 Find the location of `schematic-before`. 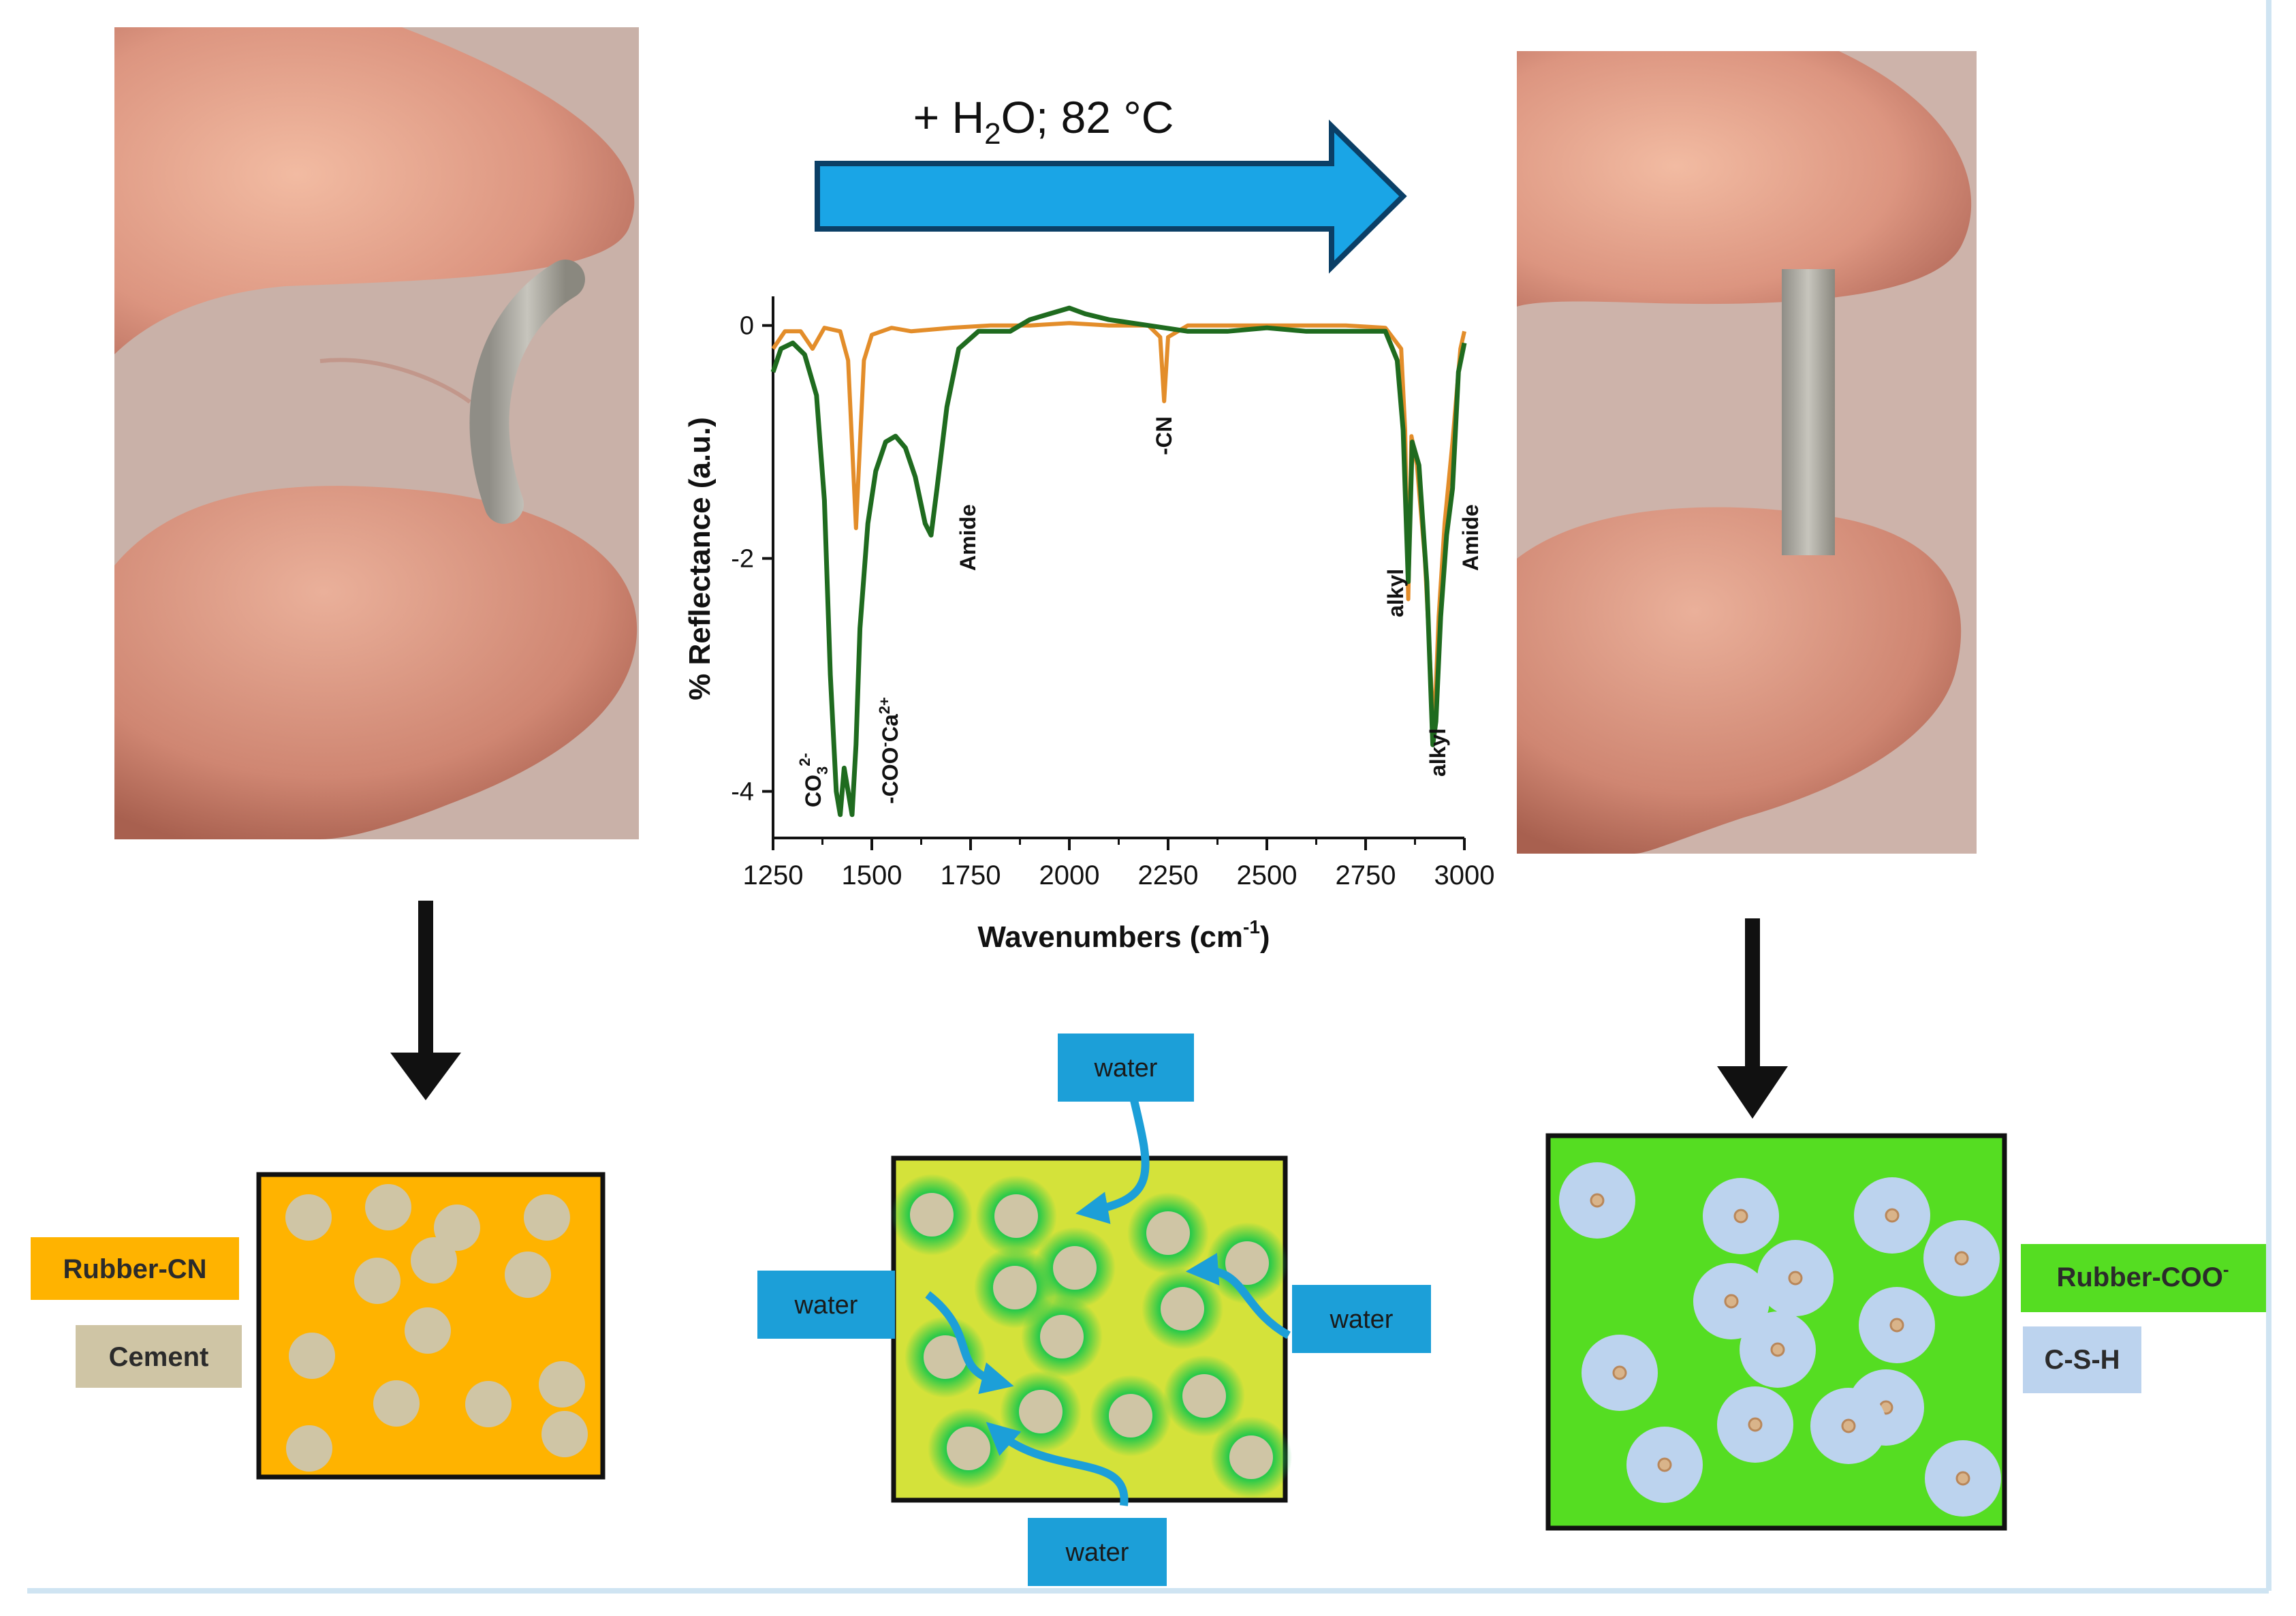

schematic-before is located at coordinates (431, 1326).